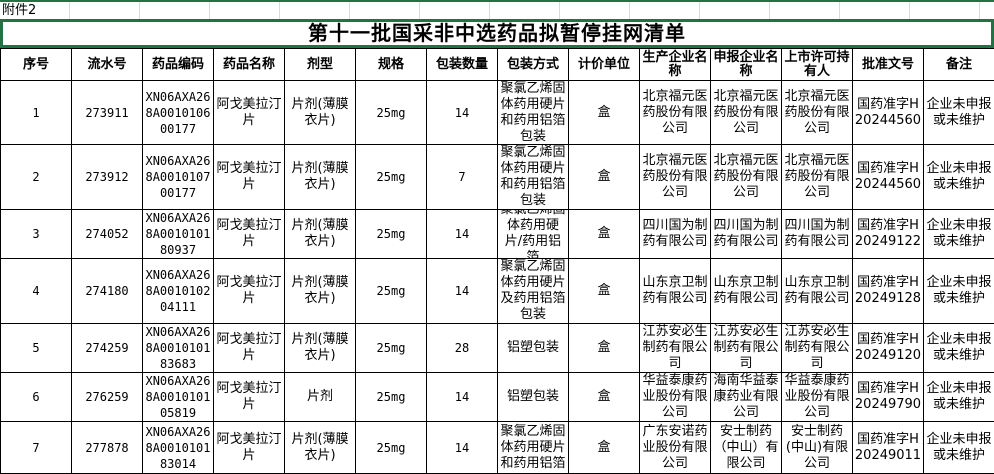 This screenshot has height=474, width=994. What do you see at coordinates (107, 348) in the screenshot?
I see `cell-serial: 274259` at bounding box center [107, 348].